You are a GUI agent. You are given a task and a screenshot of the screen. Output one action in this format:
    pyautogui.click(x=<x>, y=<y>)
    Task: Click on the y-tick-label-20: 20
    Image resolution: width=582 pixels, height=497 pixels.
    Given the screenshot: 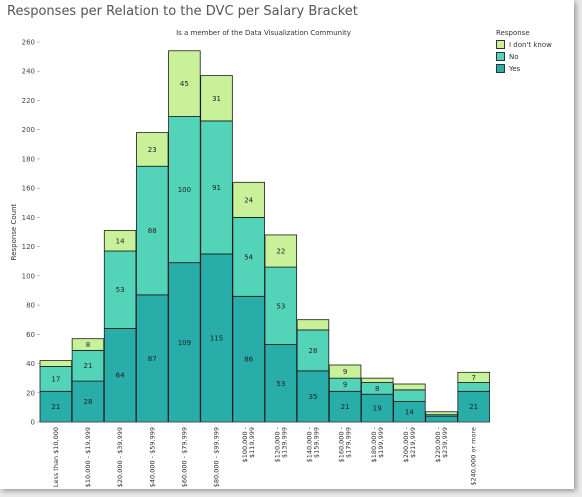 What is the action you would take?
    pyautogui.click(x=30, y=393)
    